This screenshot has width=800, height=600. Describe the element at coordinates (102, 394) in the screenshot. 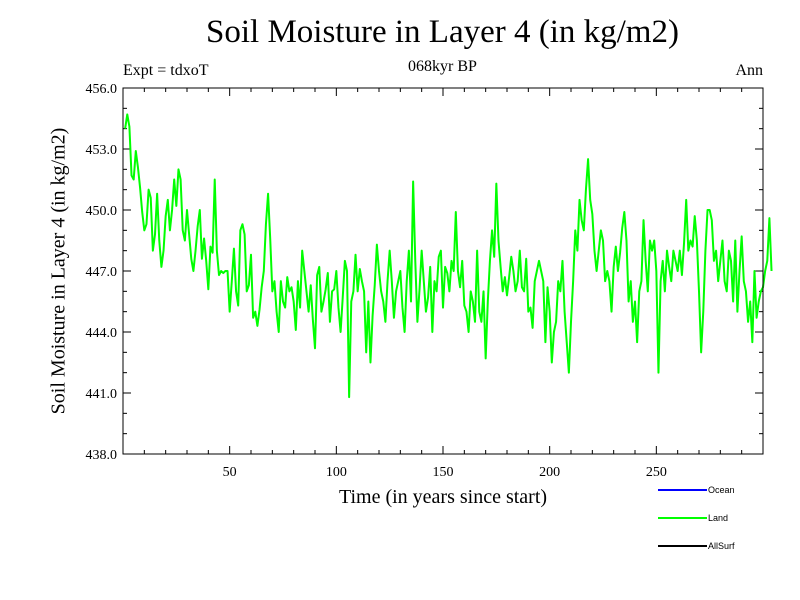

I see `y-tick-label: 441.0` at that location.